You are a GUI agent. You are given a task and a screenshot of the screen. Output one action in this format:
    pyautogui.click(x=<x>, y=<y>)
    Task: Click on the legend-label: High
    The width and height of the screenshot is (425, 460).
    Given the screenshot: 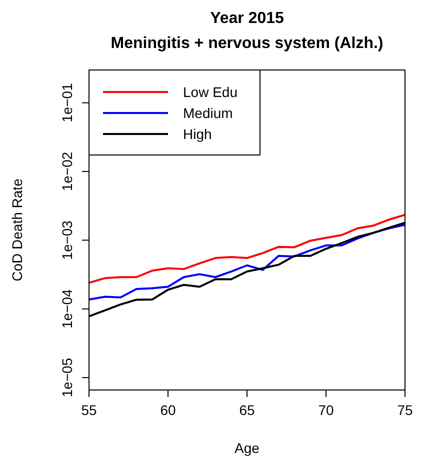 What is the action you would take?
    pyautogui.click(x=197, y=134)
    